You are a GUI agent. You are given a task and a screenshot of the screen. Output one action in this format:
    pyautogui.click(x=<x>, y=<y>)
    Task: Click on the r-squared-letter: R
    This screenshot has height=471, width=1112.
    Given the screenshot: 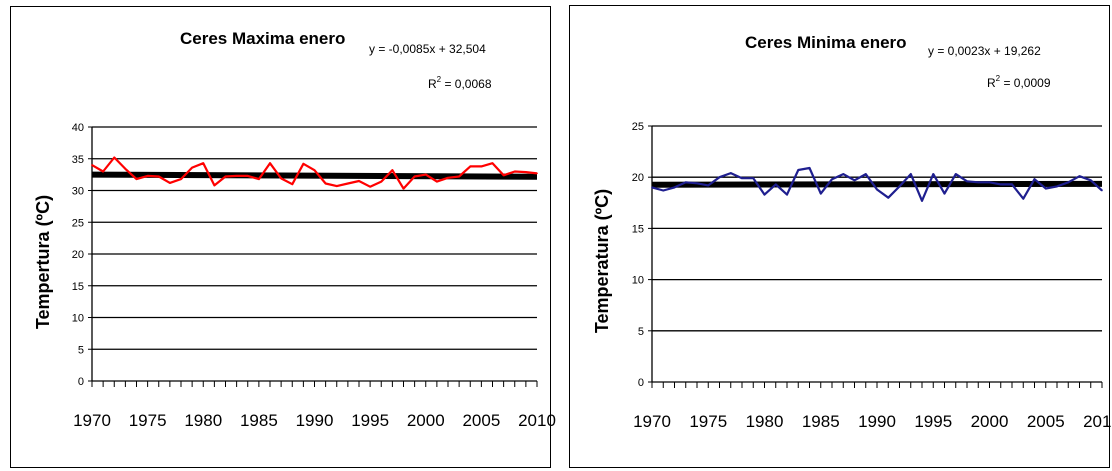 What is the action you would take?
    pyautogui.click(x=432, y=84)
    